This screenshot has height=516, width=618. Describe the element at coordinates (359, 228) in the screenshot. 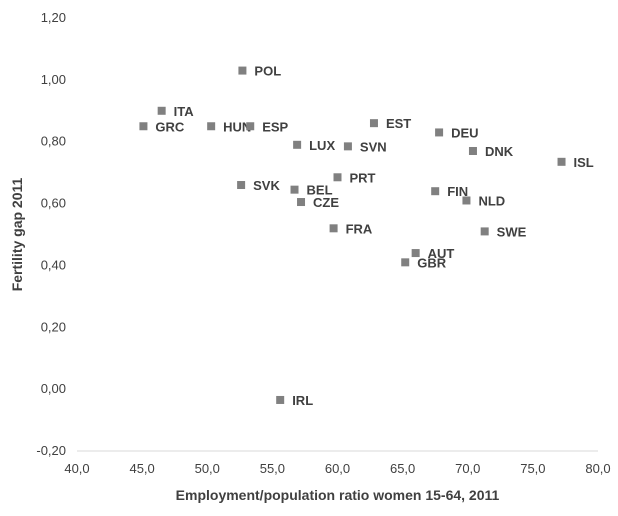

I see `point-label-fra: FRA` at that location.